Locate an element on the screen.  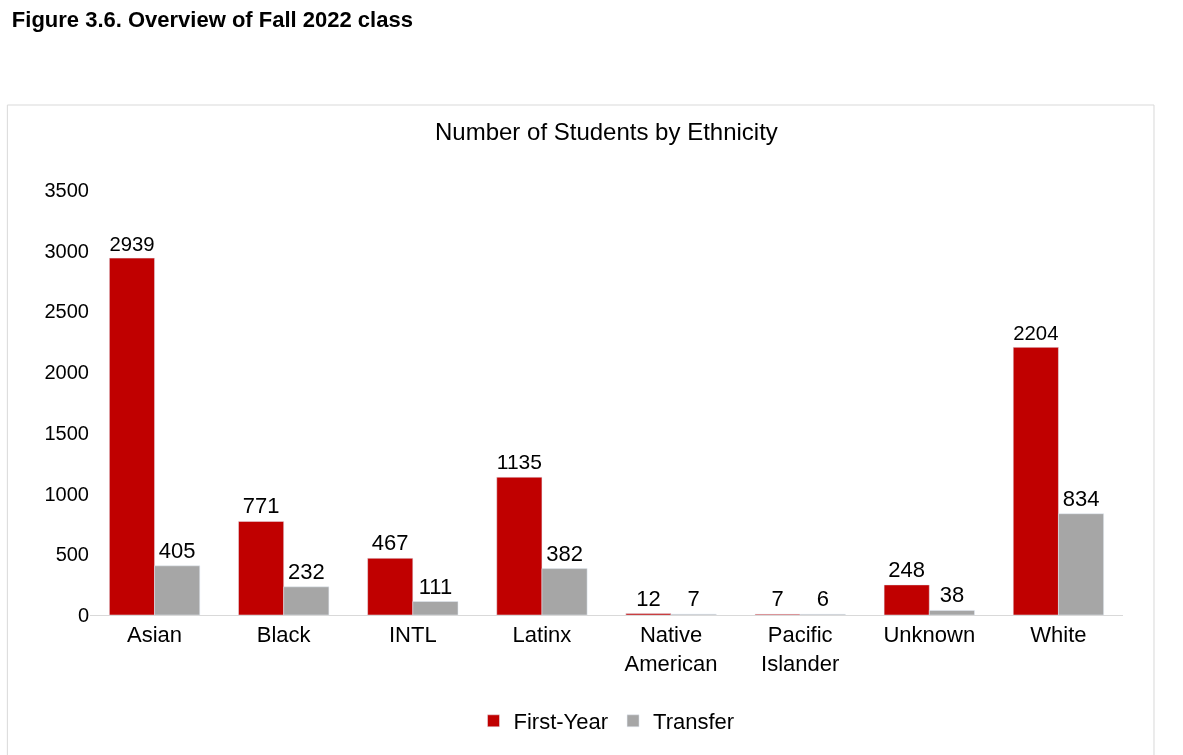
data-label: 467 is located at coordinates (390, 543).